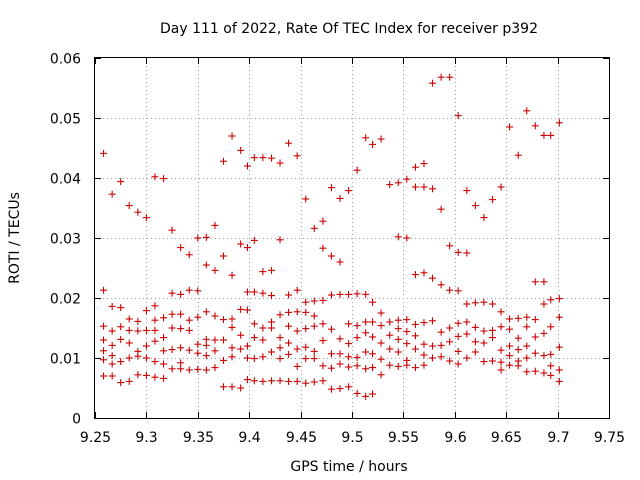 This screenshot has height=480, width=640. Describe the element at coordinates (352, 438) in the screenshot. I see `x-tick-label: 9.5` at that location.